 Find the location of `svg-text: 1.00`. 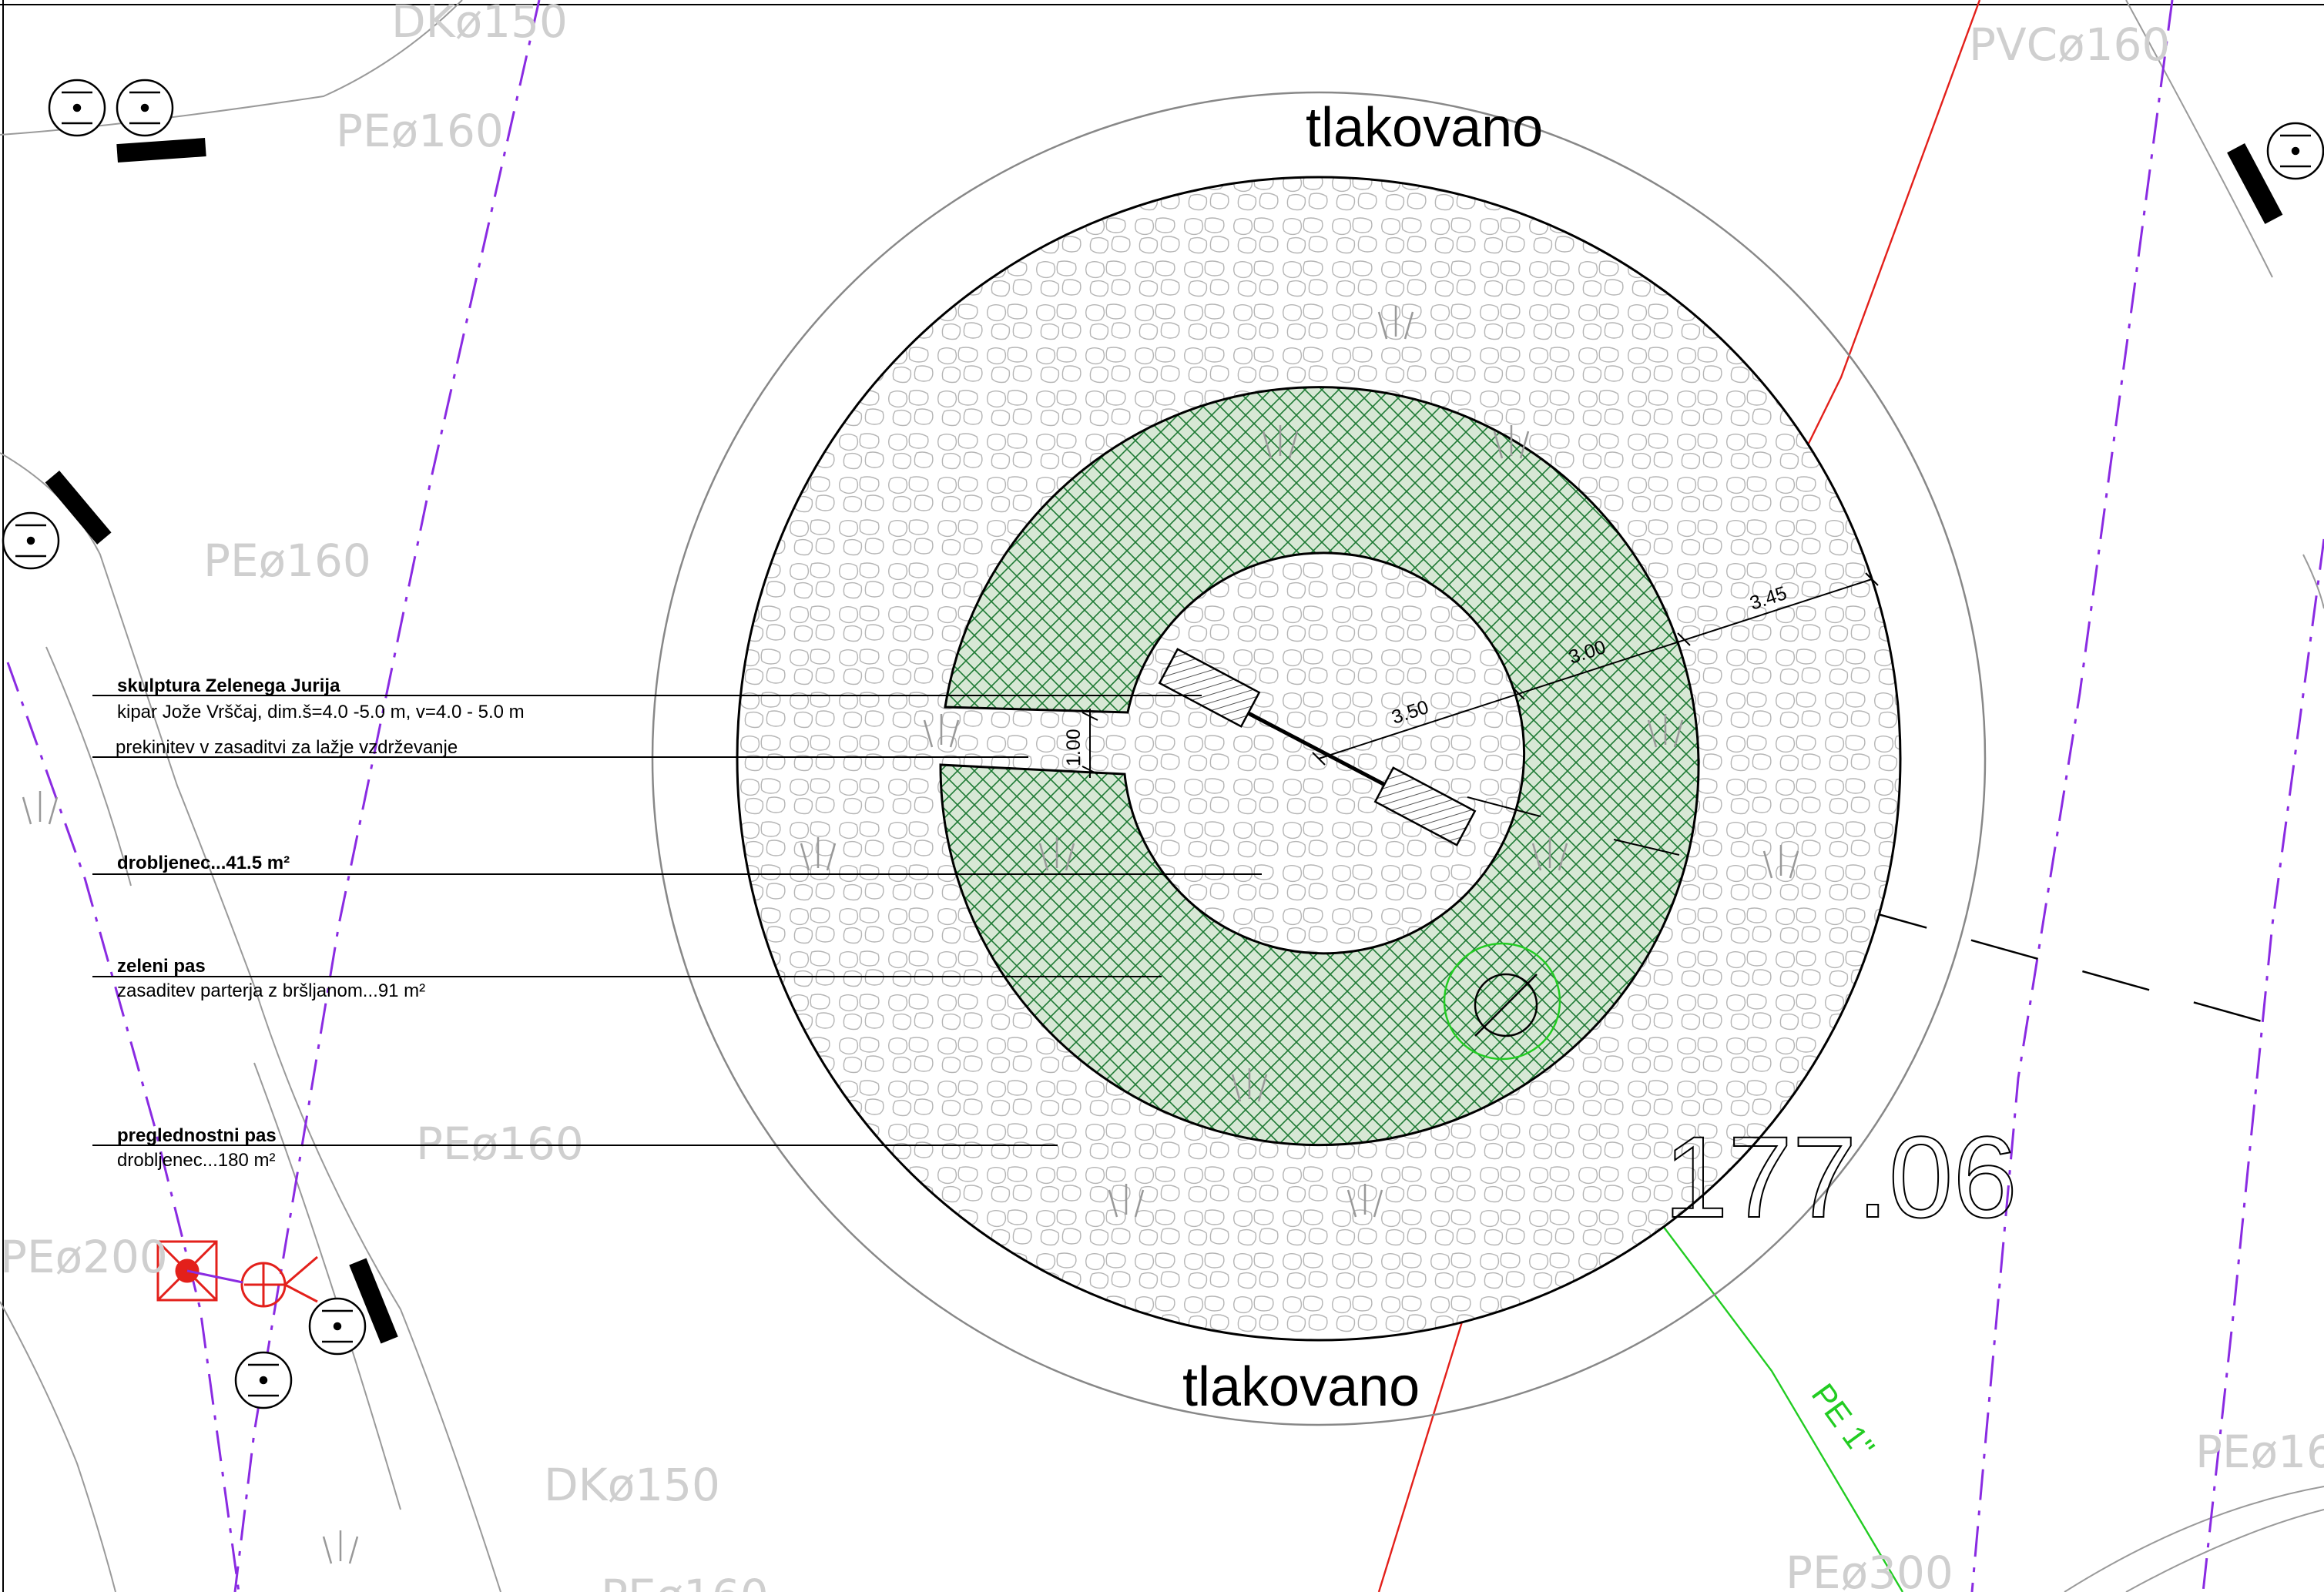

svg-text: 1.00 is located at coordinates (1074, 747).